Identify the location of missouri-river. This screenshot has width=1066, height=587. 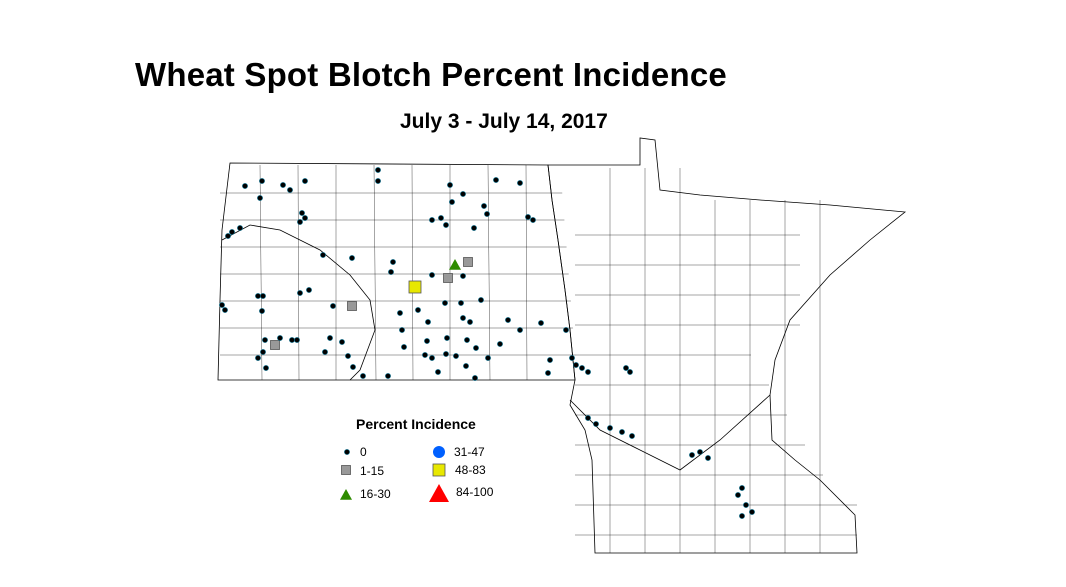
(298, 302).